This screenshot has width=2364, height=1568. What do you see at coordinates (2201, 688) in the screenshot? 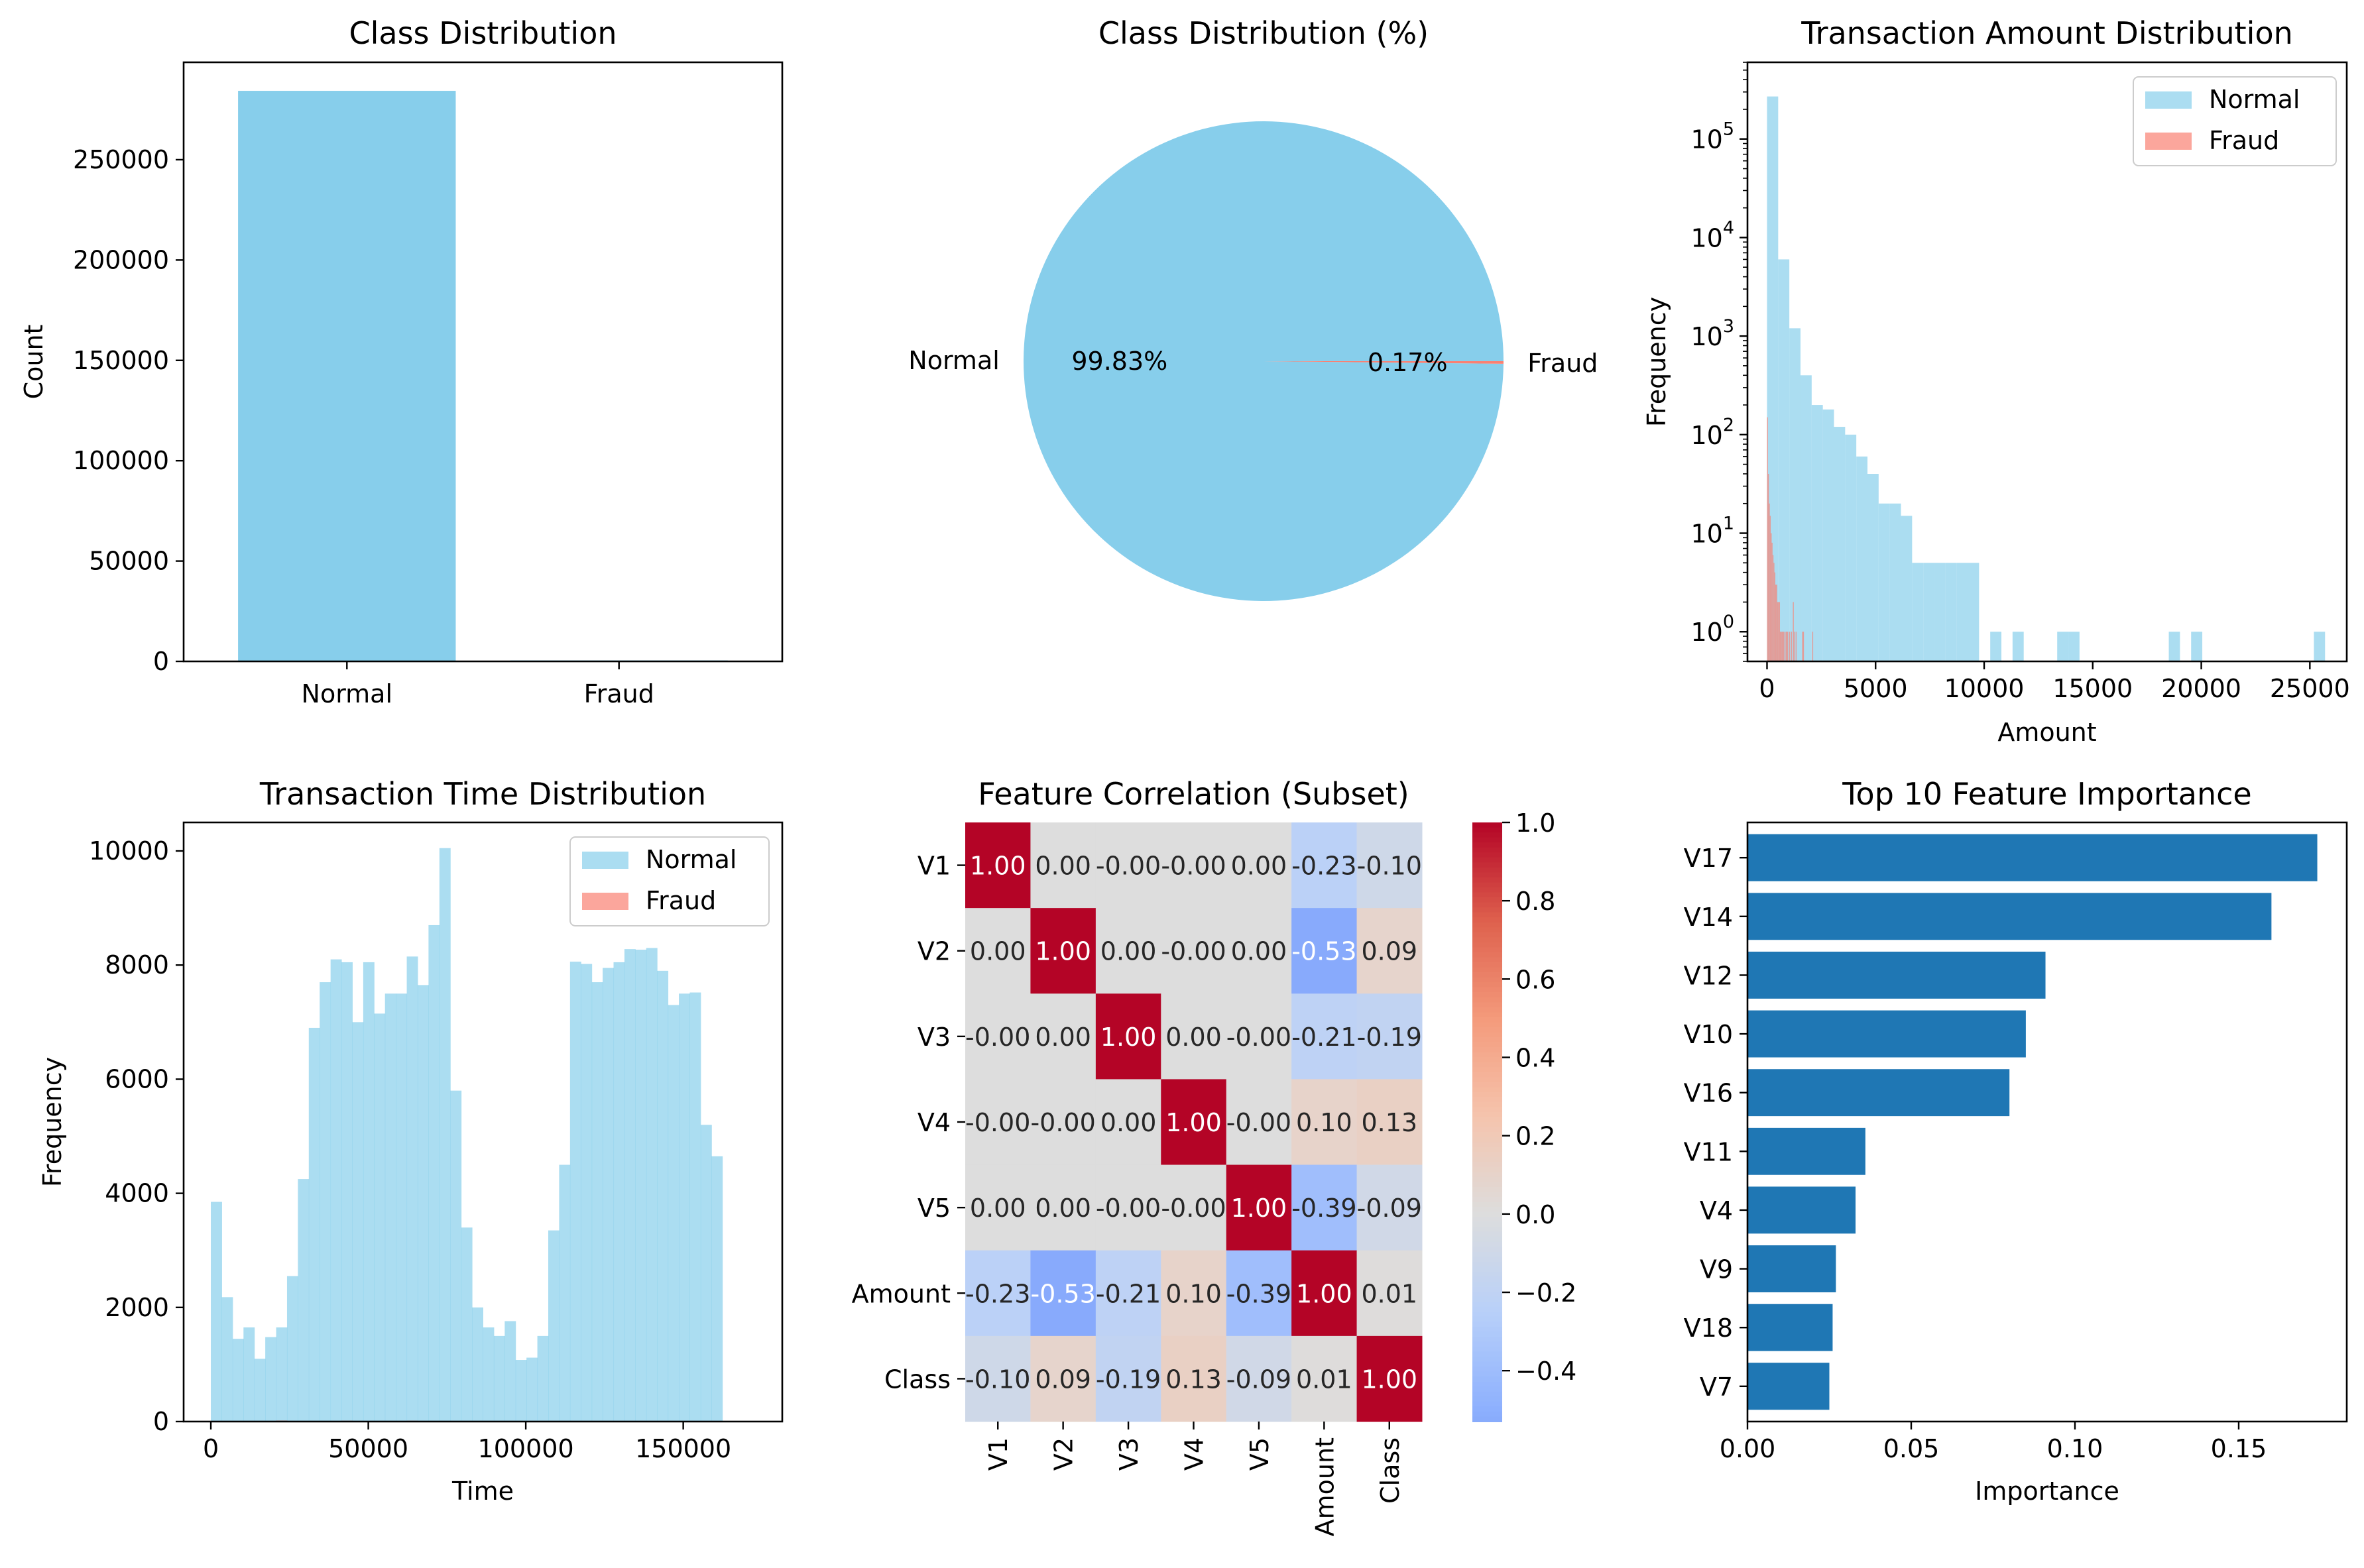
I see `x-tick-label: 20000` at bounding box center [2201, 688].